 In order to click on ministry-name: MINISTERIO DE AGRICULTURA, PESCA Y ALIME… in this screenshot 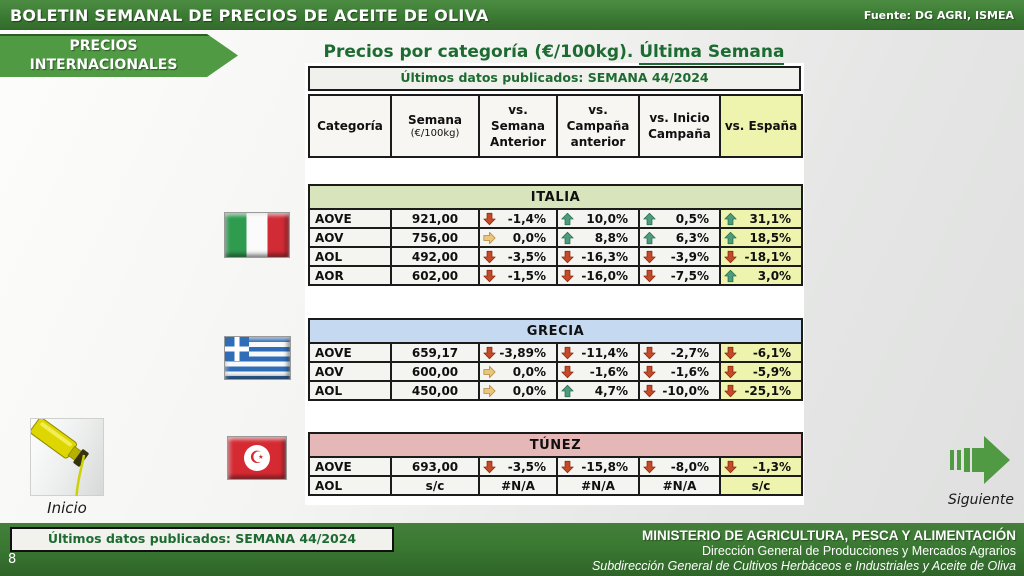, I will do `click(828, 535)`.